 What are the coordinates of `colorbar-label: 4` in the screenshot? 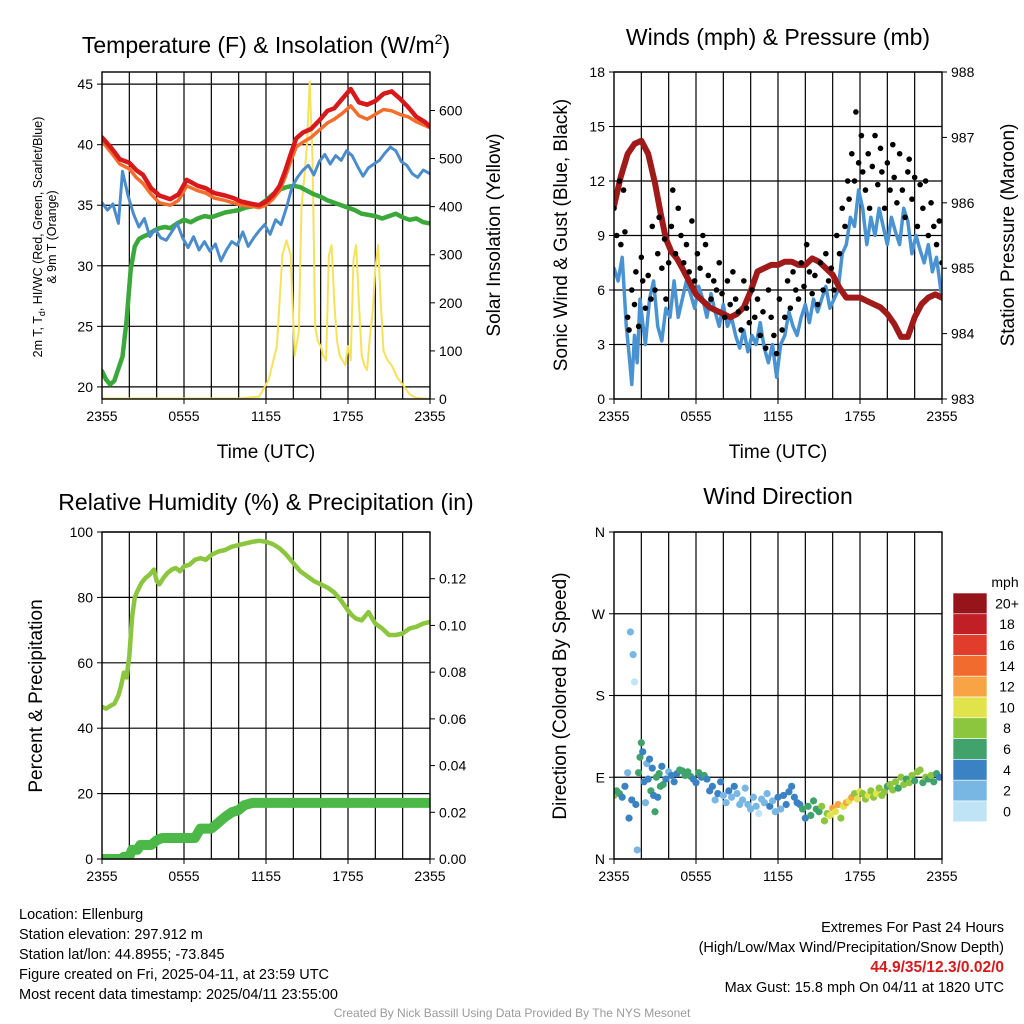 It's located at (1007, 770).